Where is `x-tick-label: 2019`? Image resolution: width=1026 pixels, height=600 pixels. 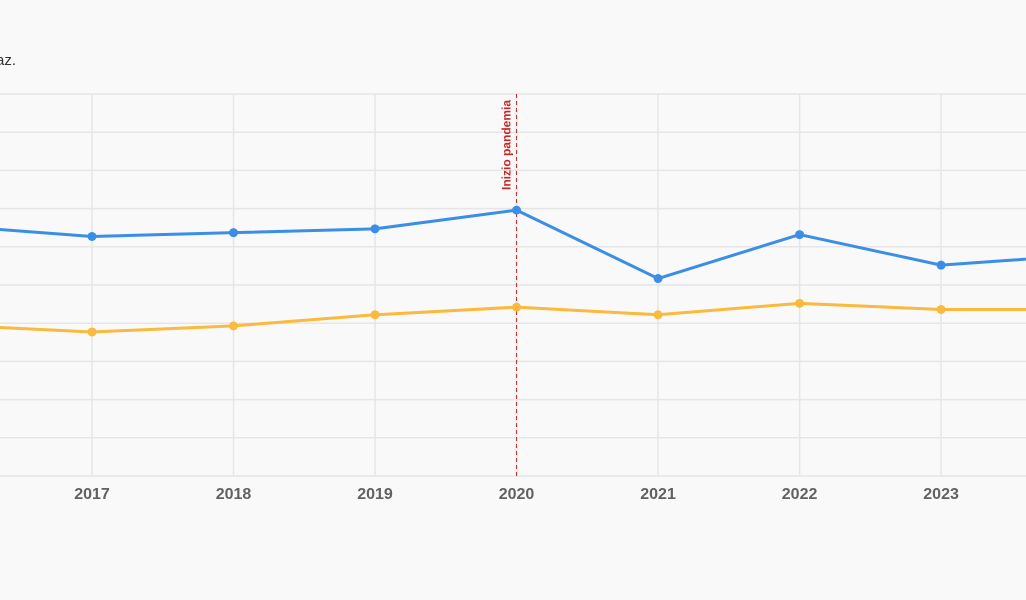
x-tick-label: 2019 is located at coordinates (375, 494).